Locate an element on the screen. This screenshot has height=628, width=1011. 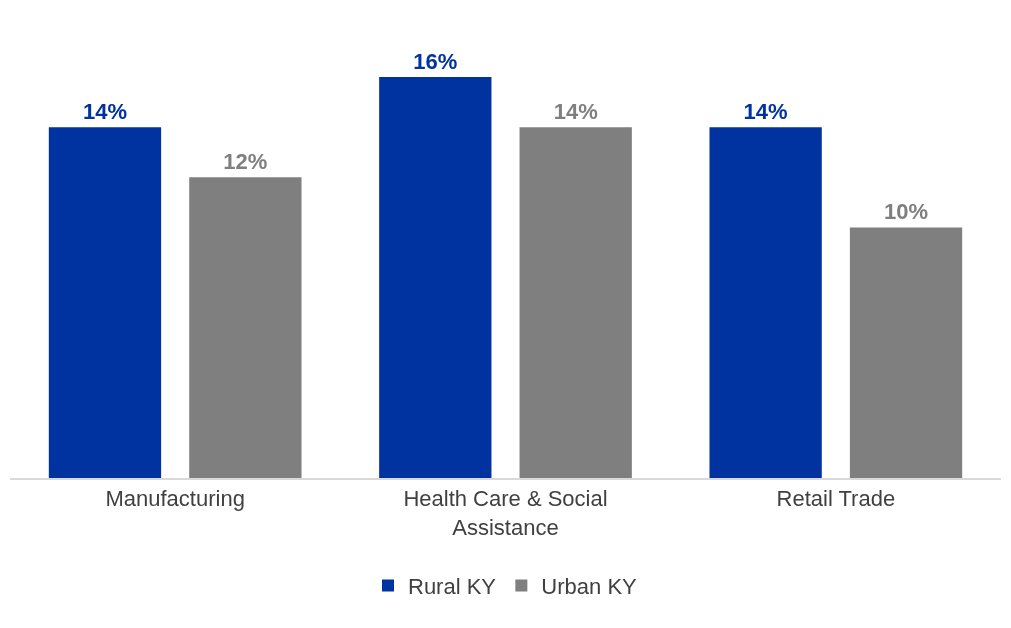
data-label: 12% is located at coordinates (245, 162).